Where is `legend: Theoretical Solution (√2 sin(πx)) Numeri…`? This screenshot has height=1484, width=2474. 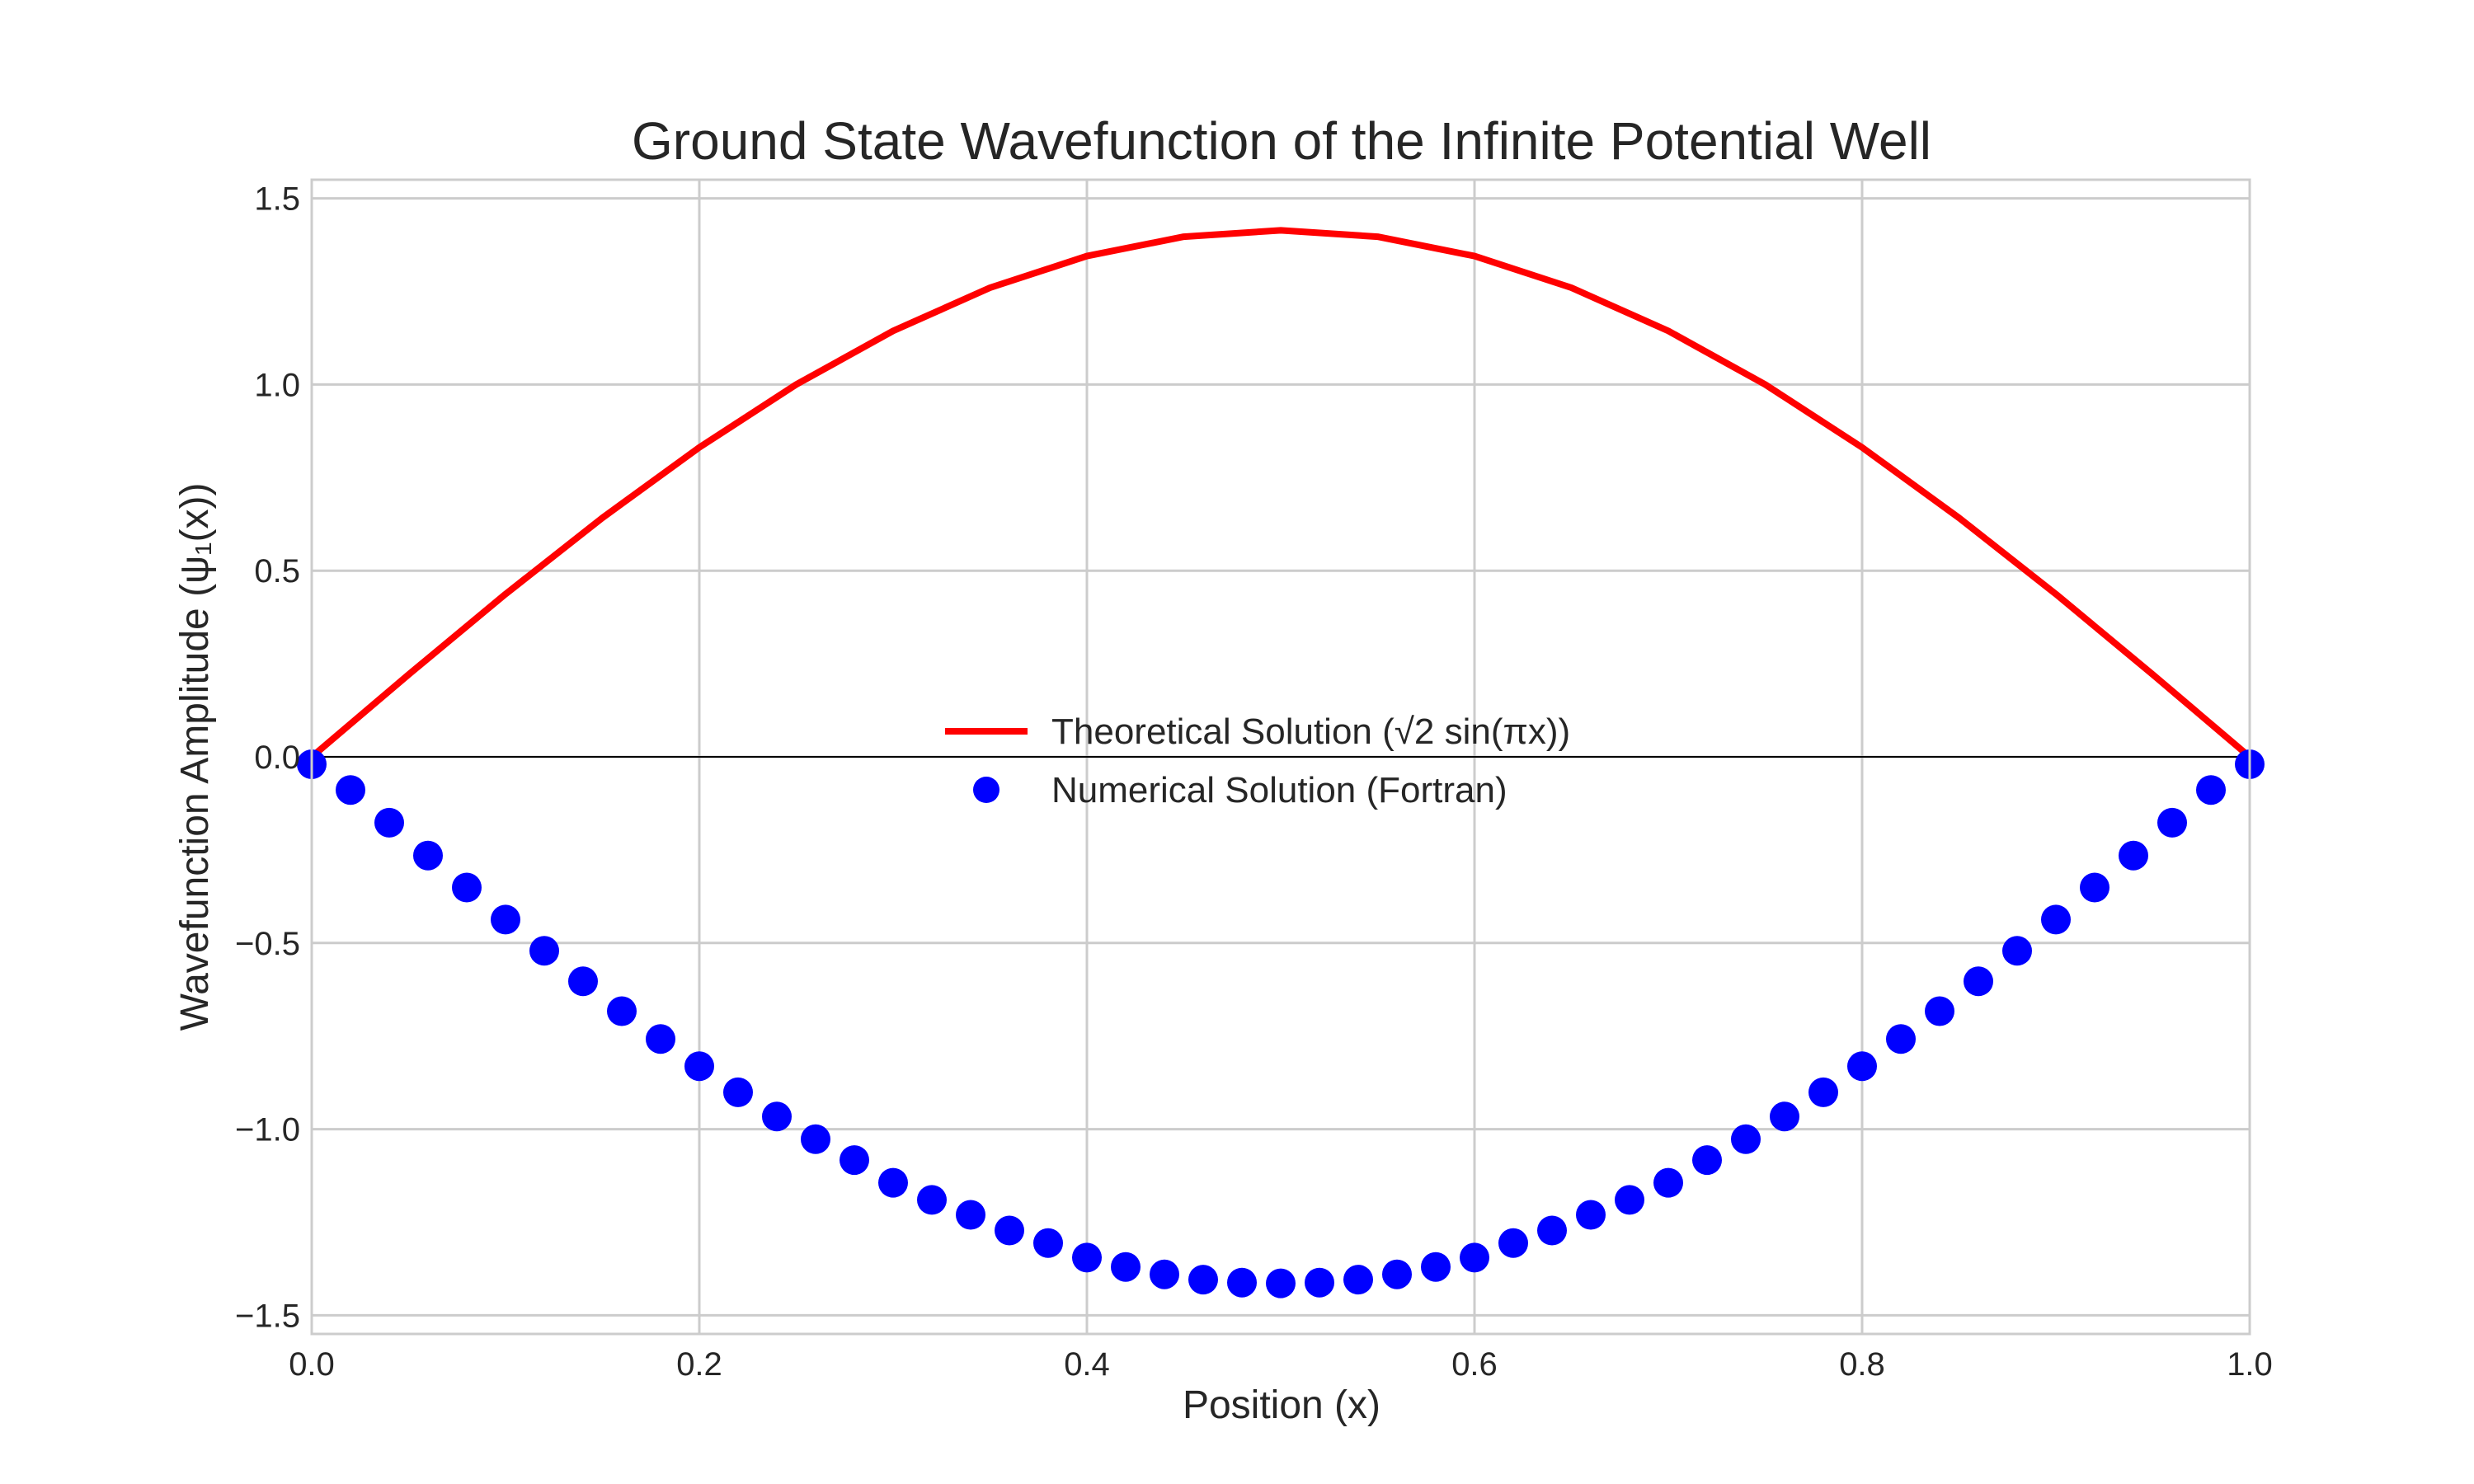
legend: Theoretical Solution (√2 sin(πx)) Numeri… is located at coordinates (1257, 760).